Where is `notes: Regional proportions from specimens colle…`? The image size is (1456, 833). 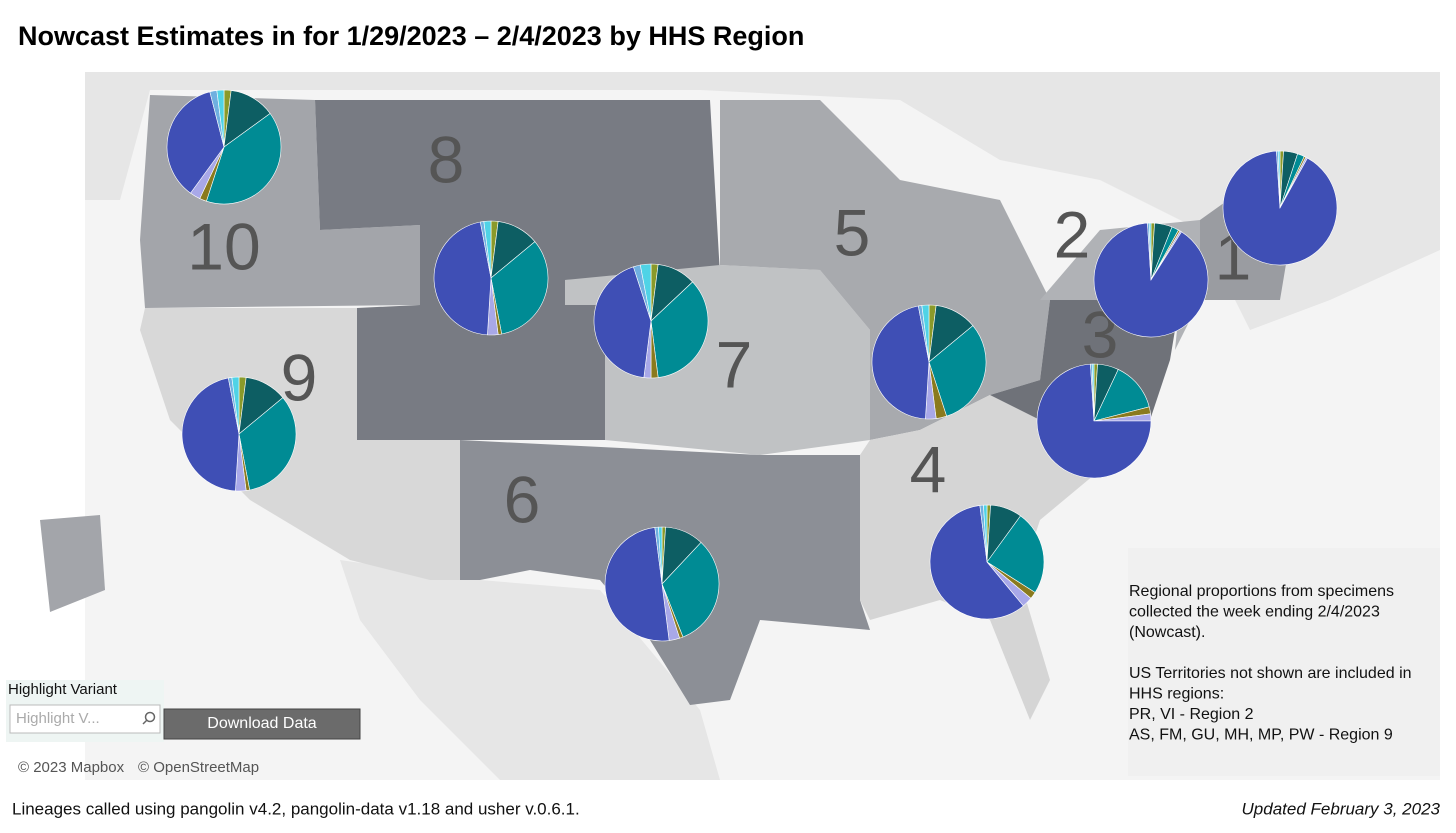
notes: Regional proportions from specimens colle… is located at coordinates (1270, 663).